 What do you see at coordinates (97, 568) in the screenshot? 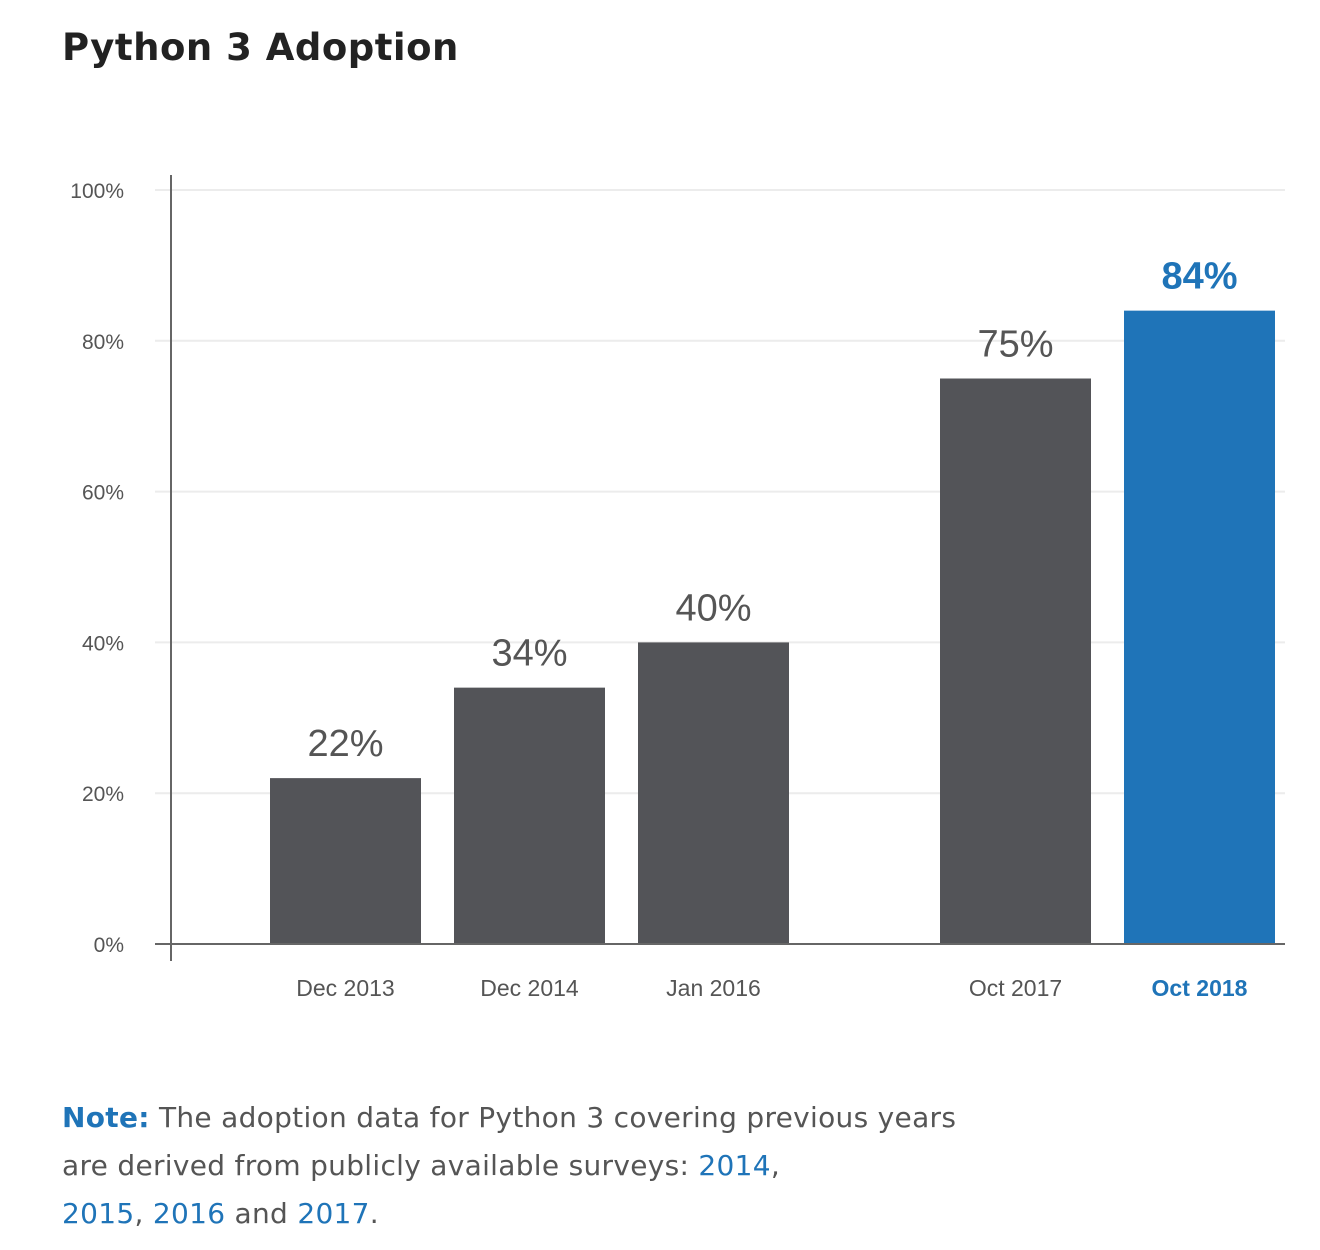
I see `y-axis-ticks: 0% 20% 40% 60% 80% 100%` at bounding box center [97, 568].